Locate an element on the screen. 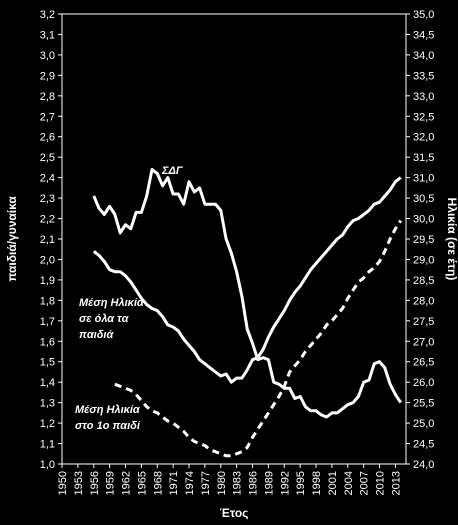  left-tick-label: 2,2 is located at coordinates (47, 220).